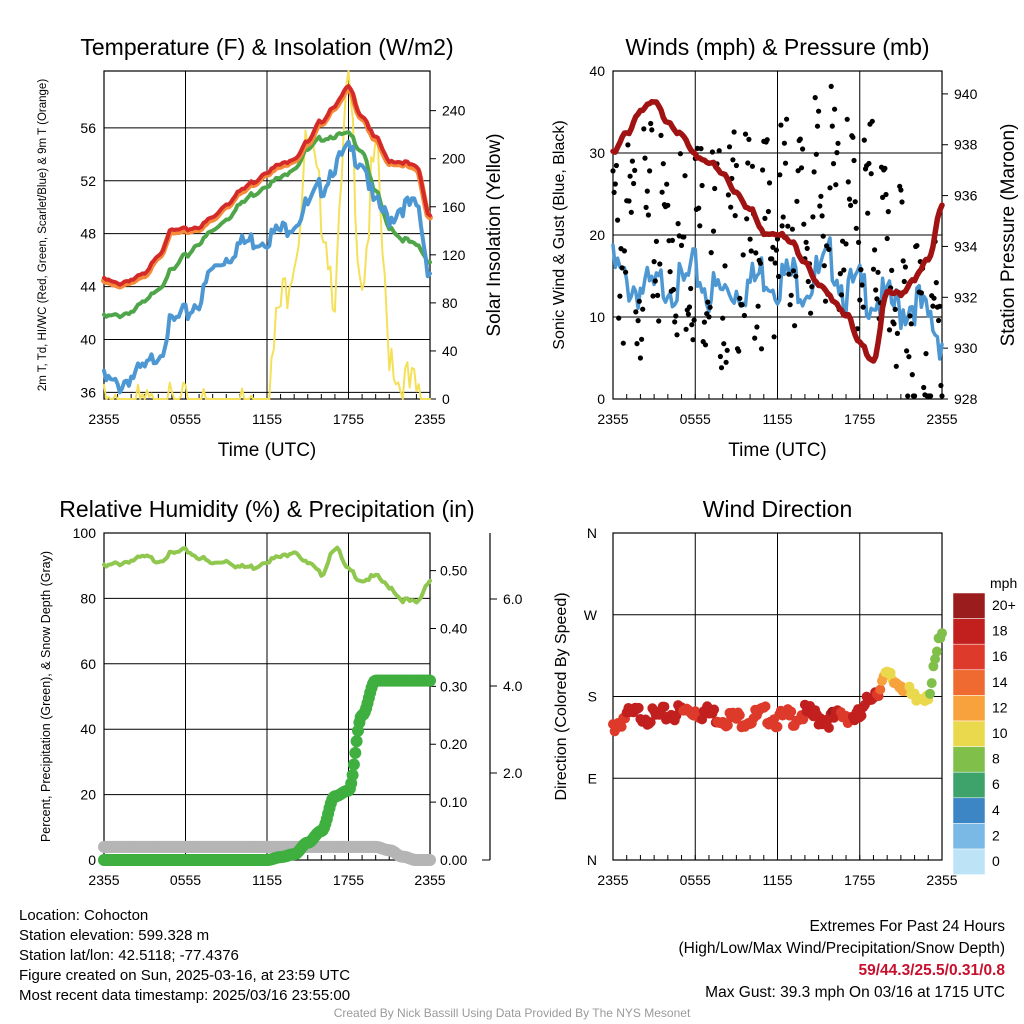  Describe the element at coordinates (561, 696) in the screenshot. I see `direction-y-axis-label: Direction (Colored By Speed)` at that location.